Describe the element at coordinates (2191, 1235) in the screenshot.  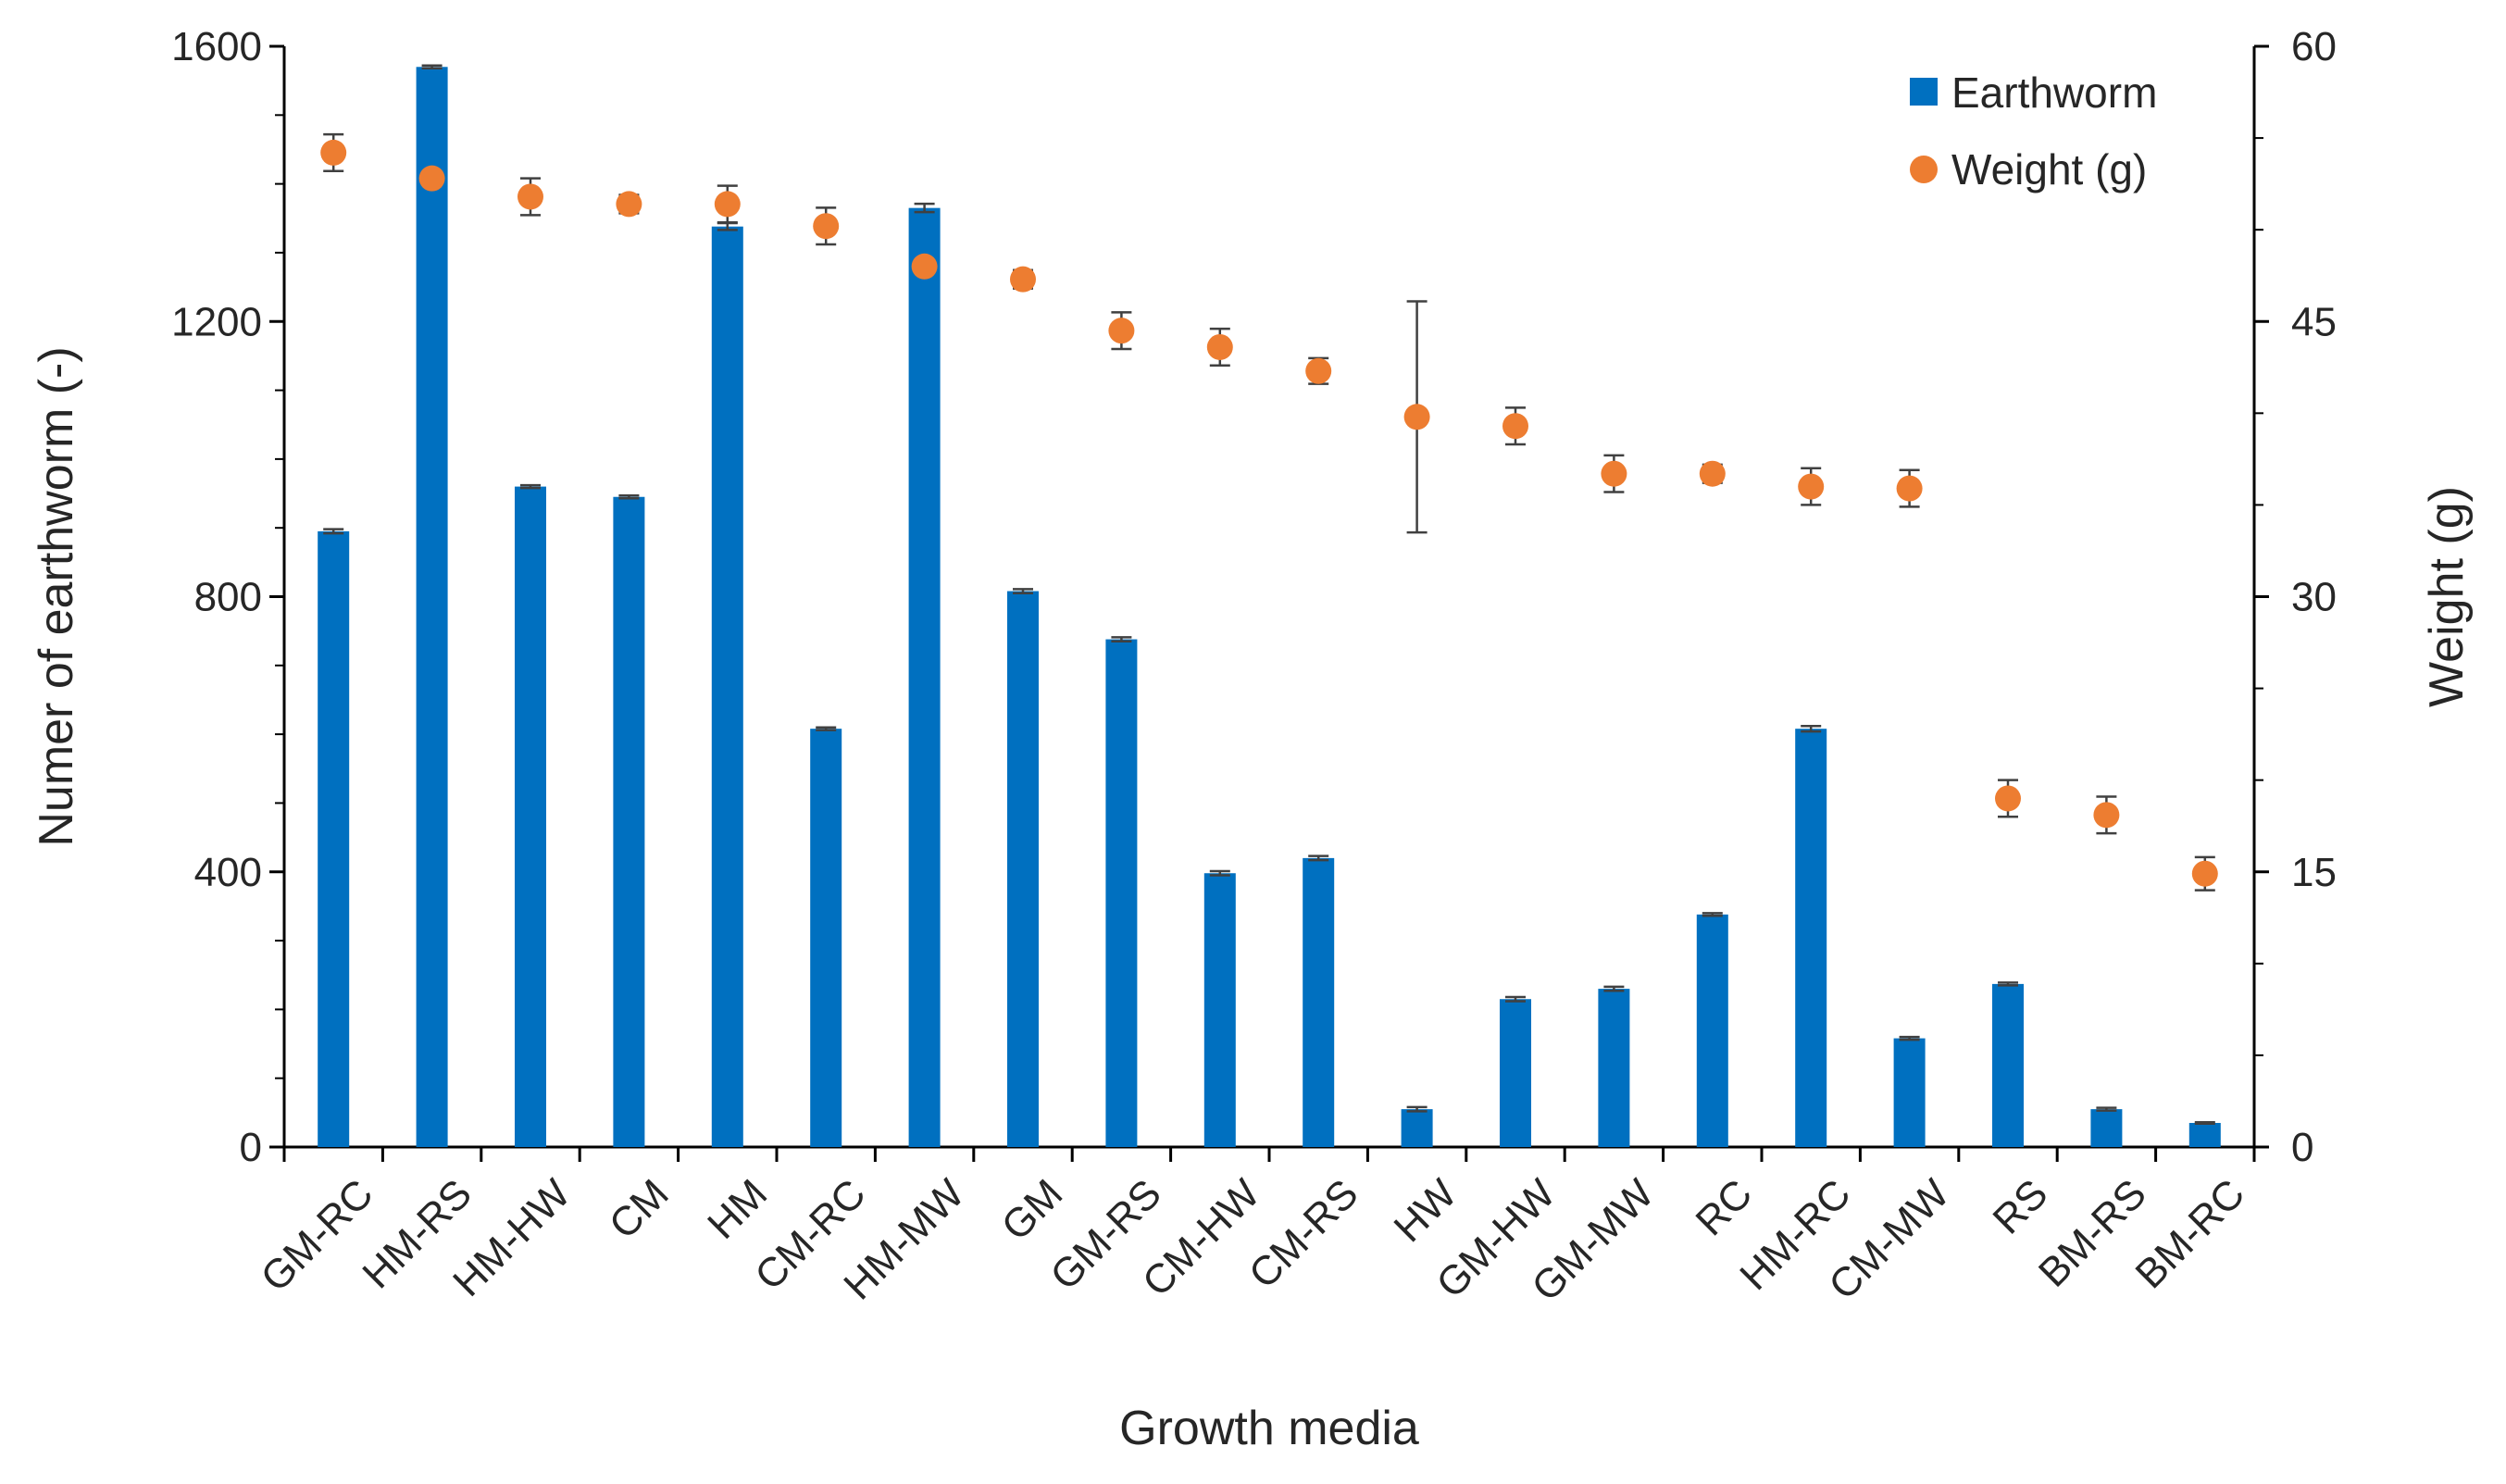
I see `x-tick-label: BM-RC` at that location.